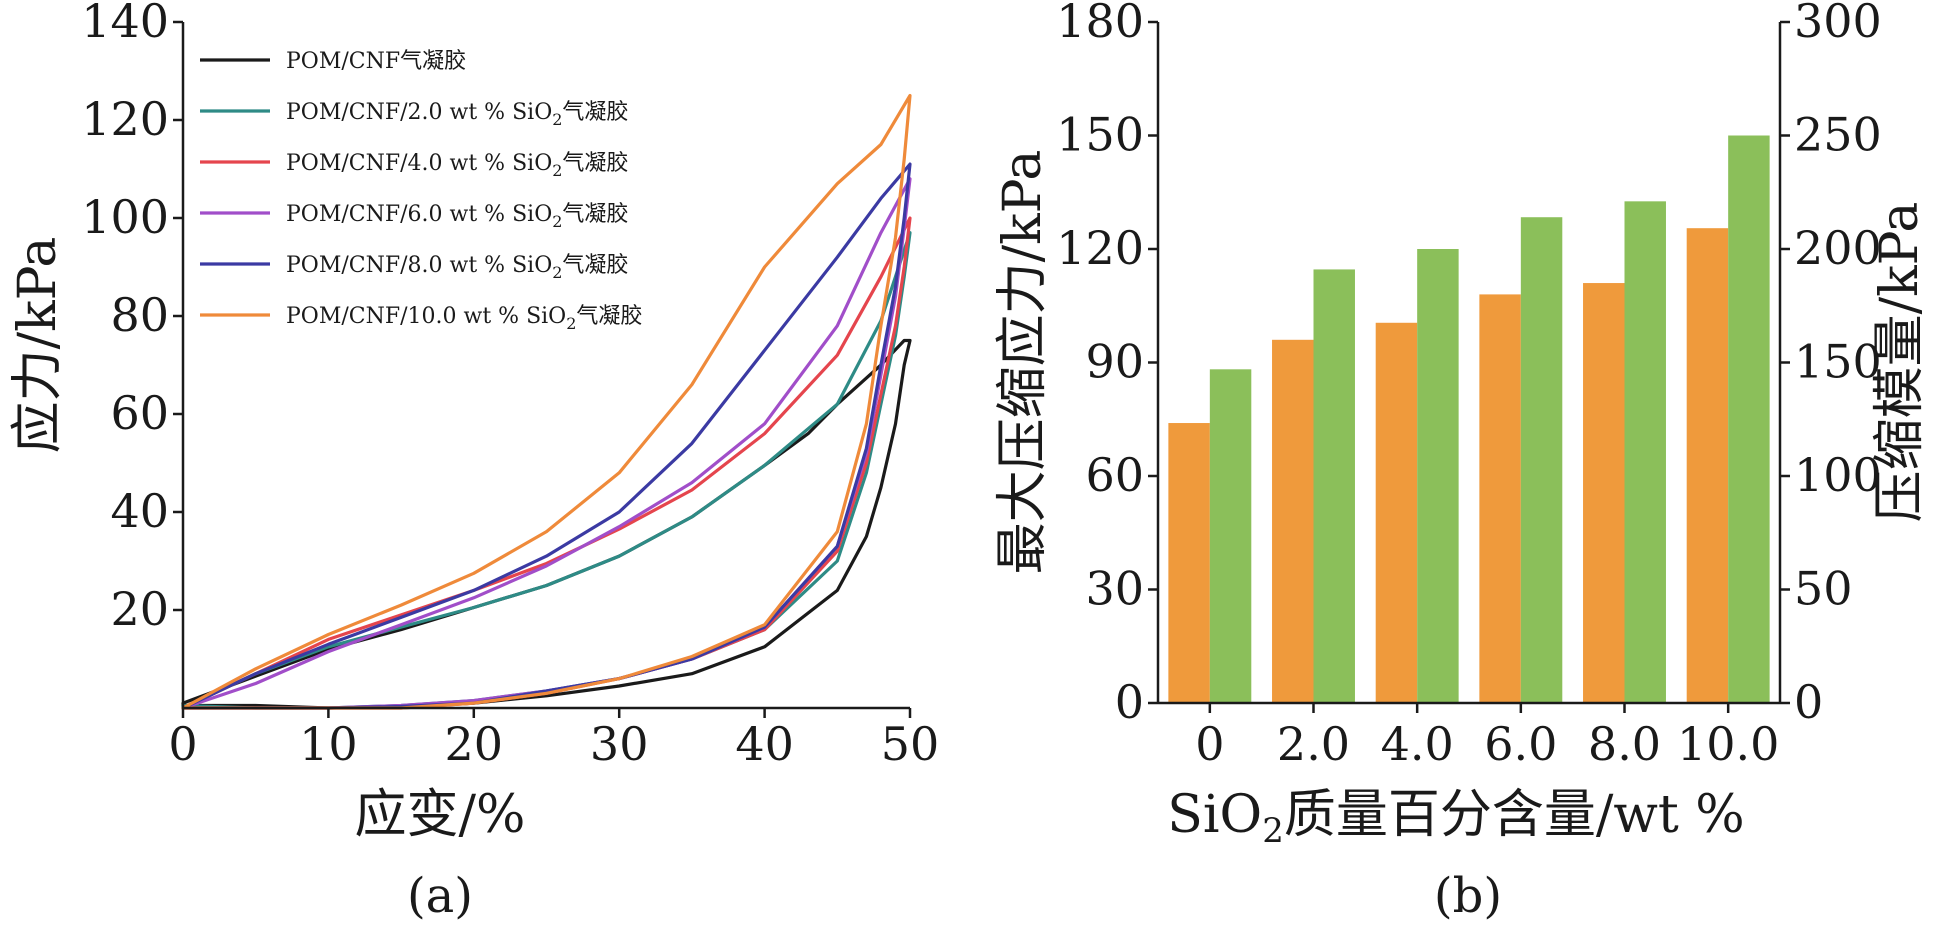  I want to click on legend-label-2: POM/CNF/4.0 wt % SiO2气凝胶, so click(457, 165).